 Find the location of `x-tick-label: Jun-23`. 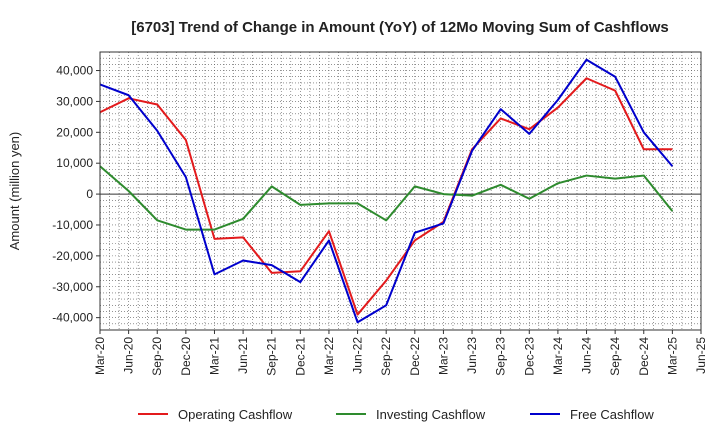

x-tick-label: Jun-23 is located at coordinates (472, 355).